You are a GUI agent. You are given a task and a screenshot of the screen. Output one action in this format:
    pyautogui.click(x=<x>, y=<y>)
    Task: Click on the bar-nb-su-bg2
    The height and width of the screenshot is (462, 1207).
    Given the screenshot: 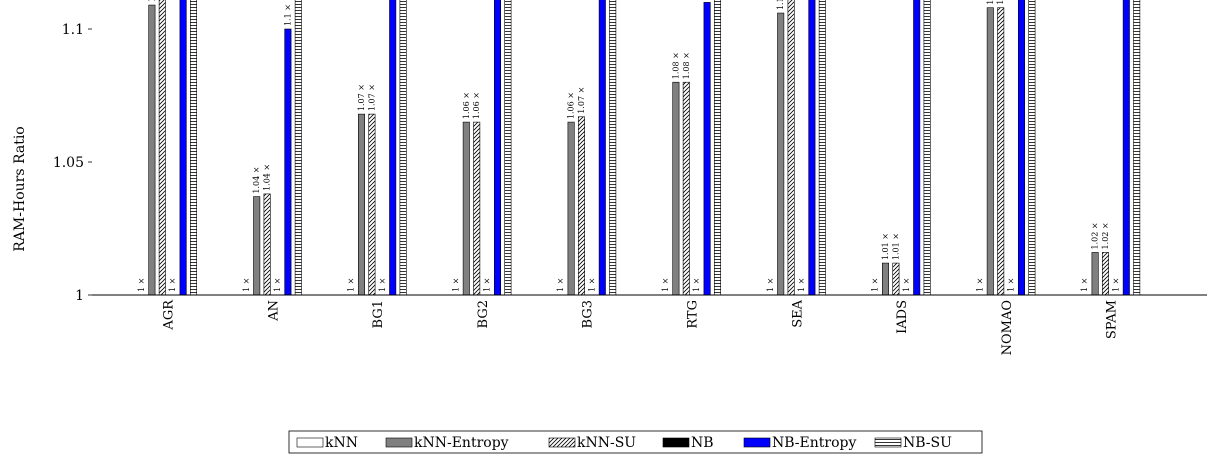 What is the action you would take?
    pyautogui.click(x=508, y=148)
    